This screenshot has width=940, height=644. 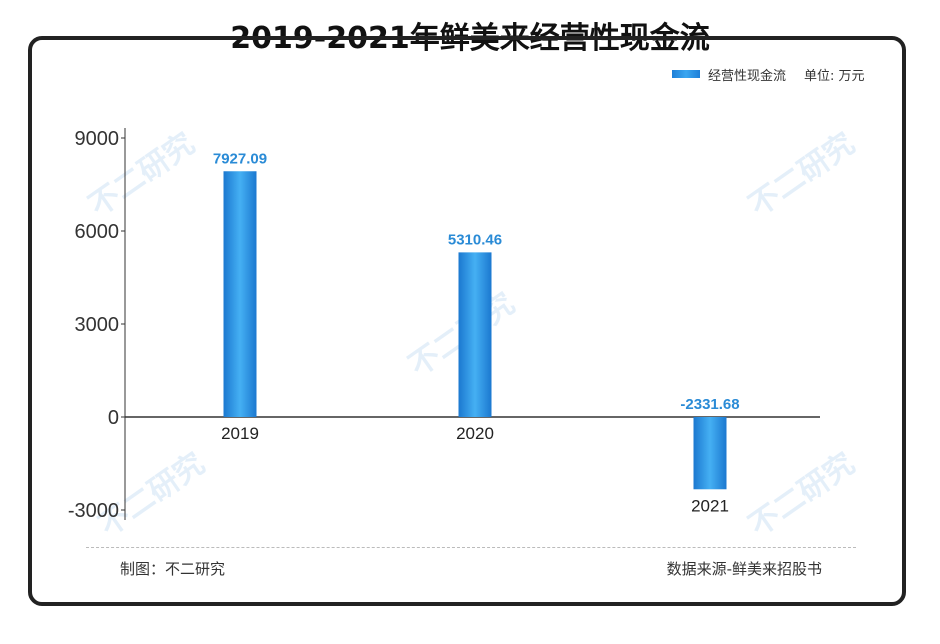 What do you see at coordinates (113, 418) in the screenshot?
I see `y-tick-label: 0` at bounding box center [113, 418].